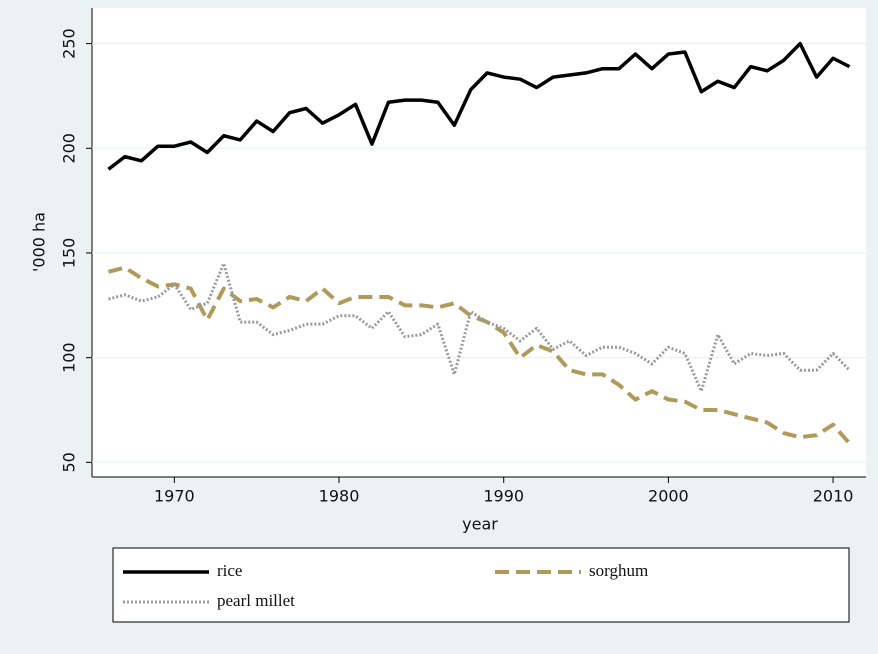 This screenshot has height=654, width=878. I want to click on y-tick-label: 200, so click(69, 148).